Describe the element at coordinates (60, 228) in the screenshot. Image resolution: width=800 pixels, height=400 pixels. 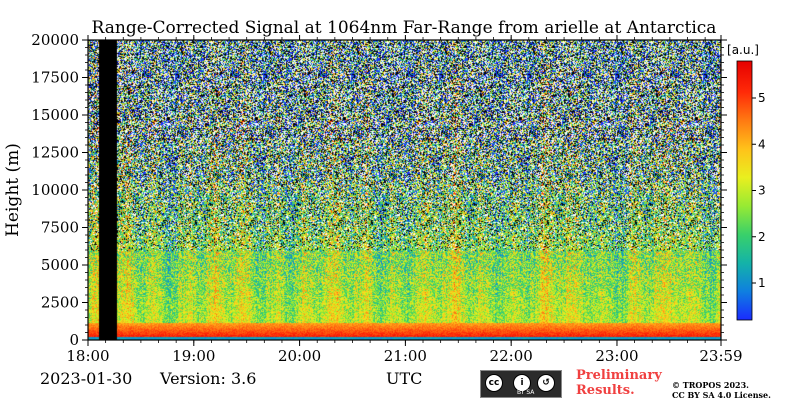
I see `y-tick-label: 7500` at that location.